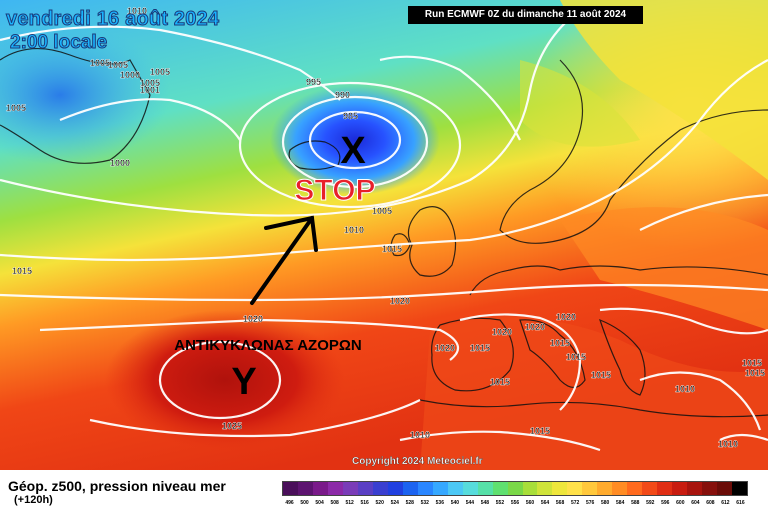 This screenshot has height=512, width=768. I want to click on scale-tick-label: 556, so click(515, 503).